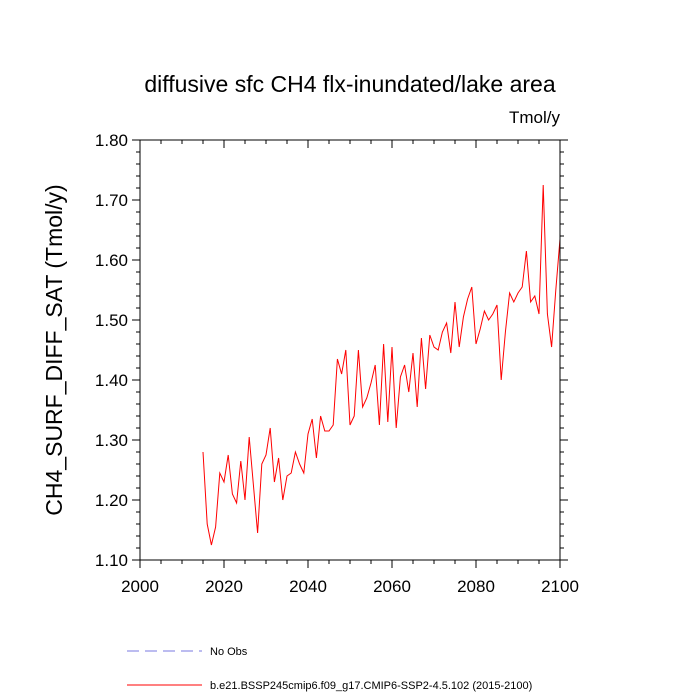 The height and width of the screenshot is (700, 700). I want to click on legend-label: No Obs, so click(229, 652).